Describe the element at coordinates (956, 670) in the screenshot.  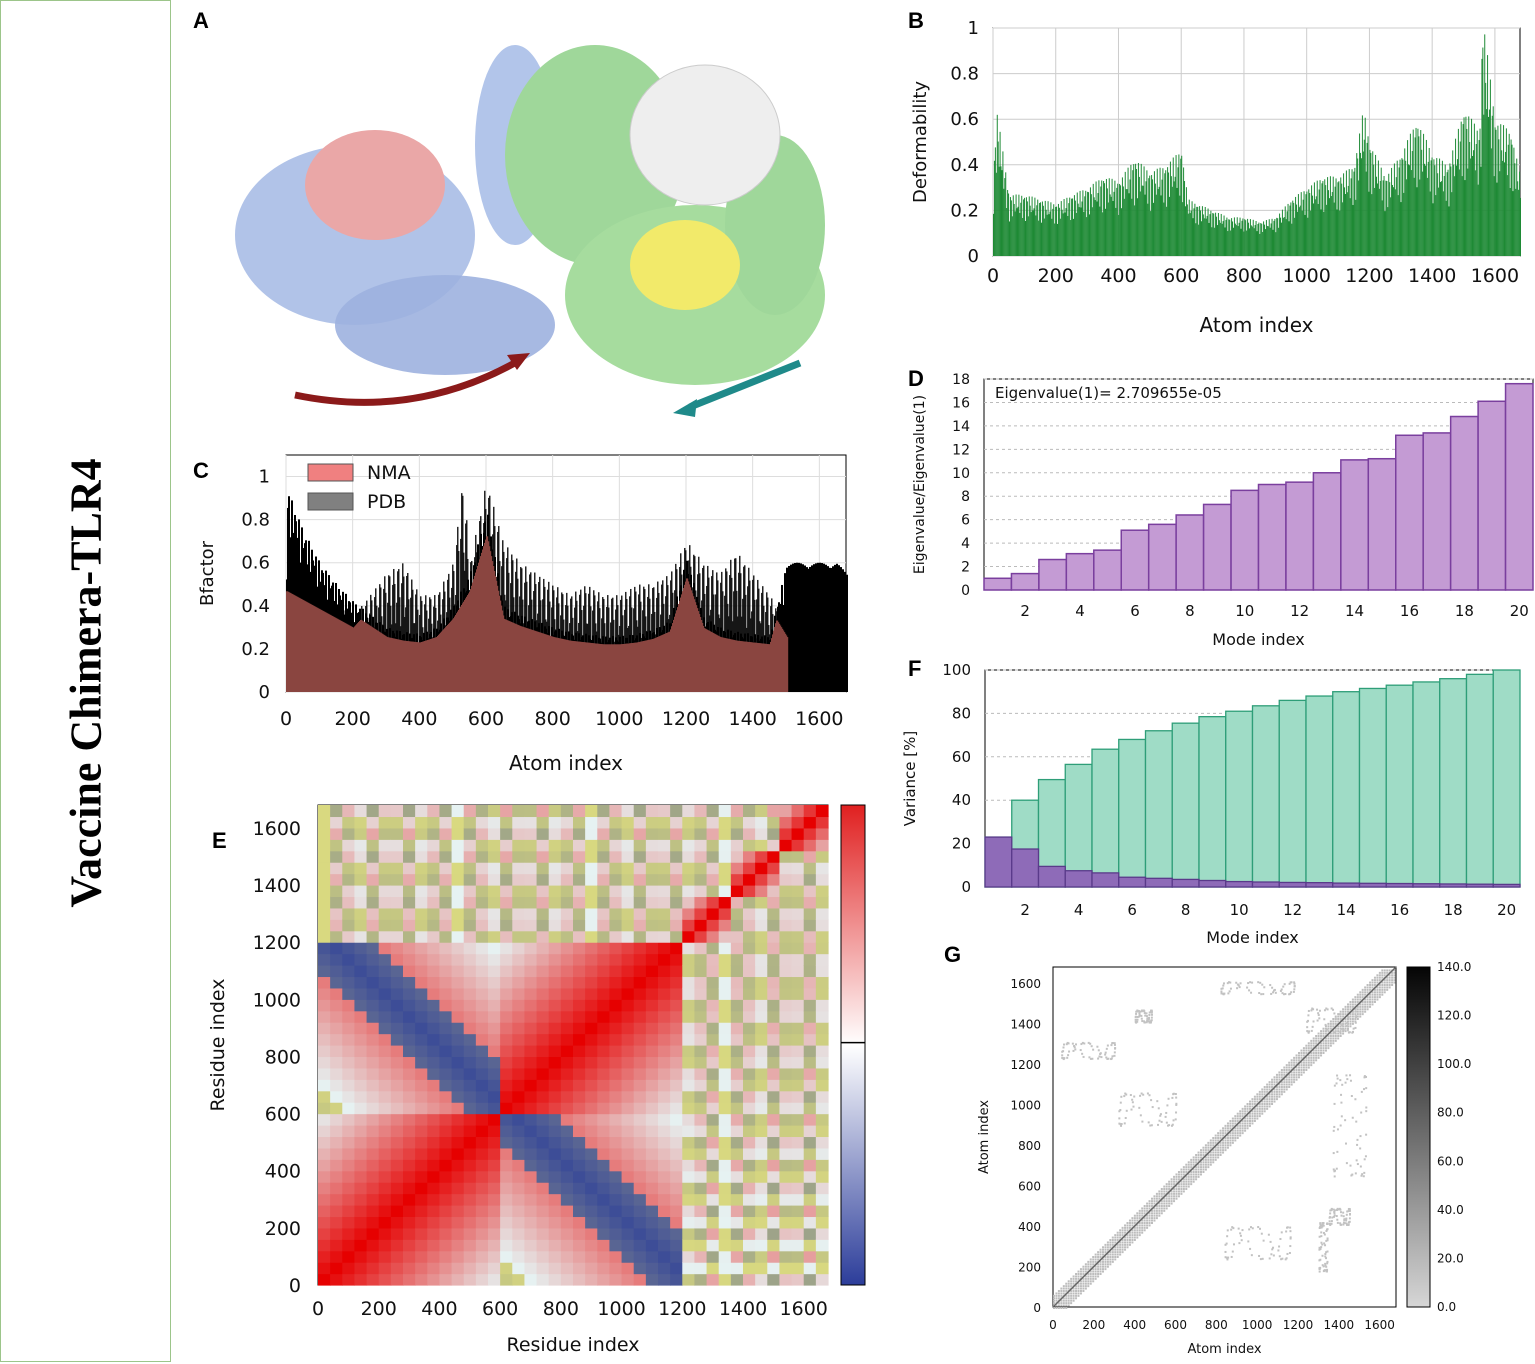
I see `f-ytick-label: 100` at that location.